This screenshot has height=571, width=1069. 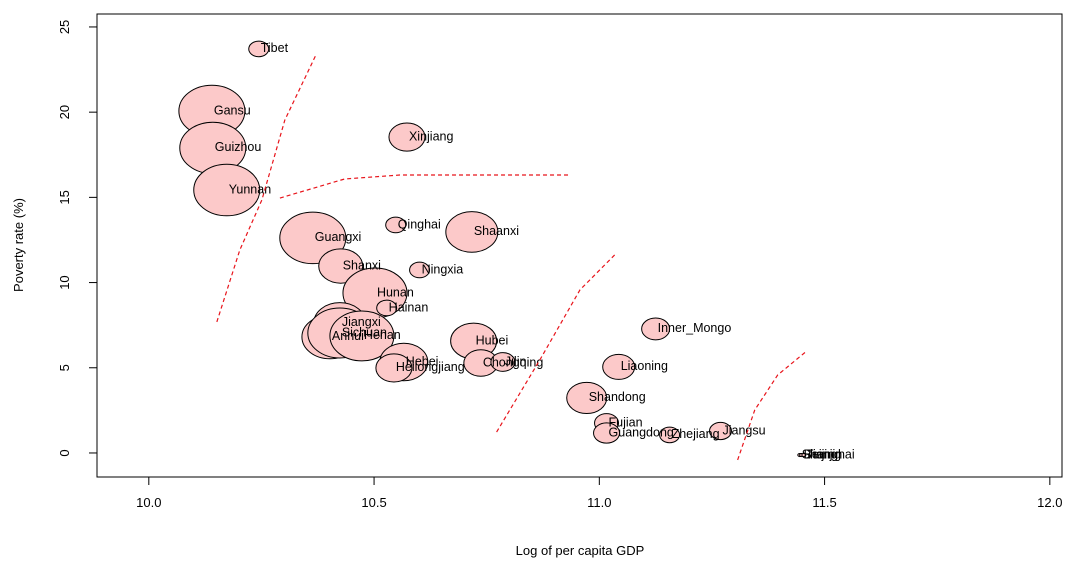 What do you see at coordinates (373, 502) in the screenshot?
I see `x-tick-label: 10.5` at bounding box center [373, 502].